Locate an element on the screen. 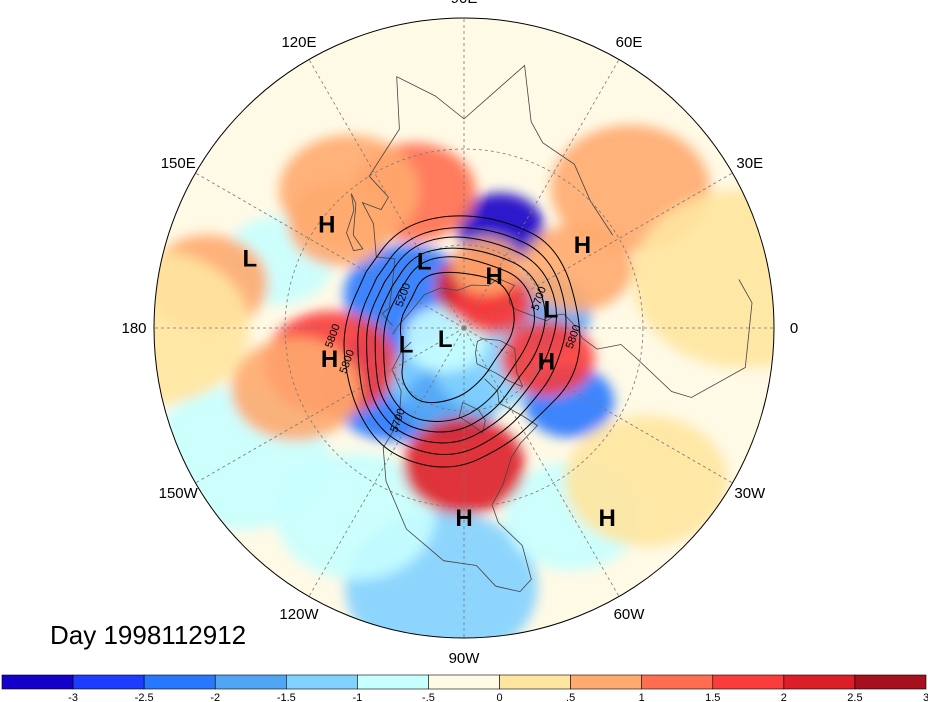 The image size is (928, 702). colorbar-tick-2: -2 is located at coordinates (215, 697).